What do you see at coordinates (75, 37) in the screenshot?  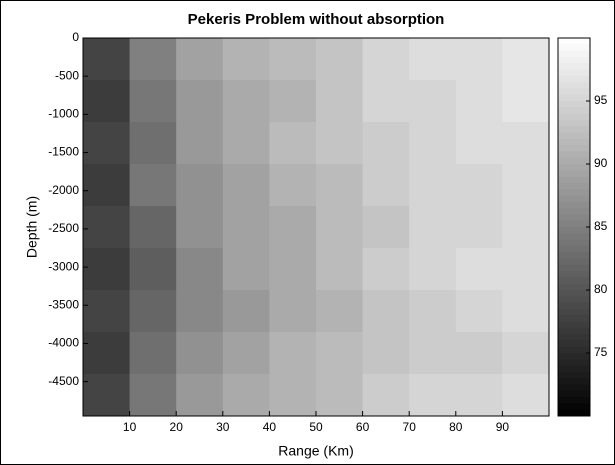 I see `y-tick-label: 0` at bounding box center [75, 37].